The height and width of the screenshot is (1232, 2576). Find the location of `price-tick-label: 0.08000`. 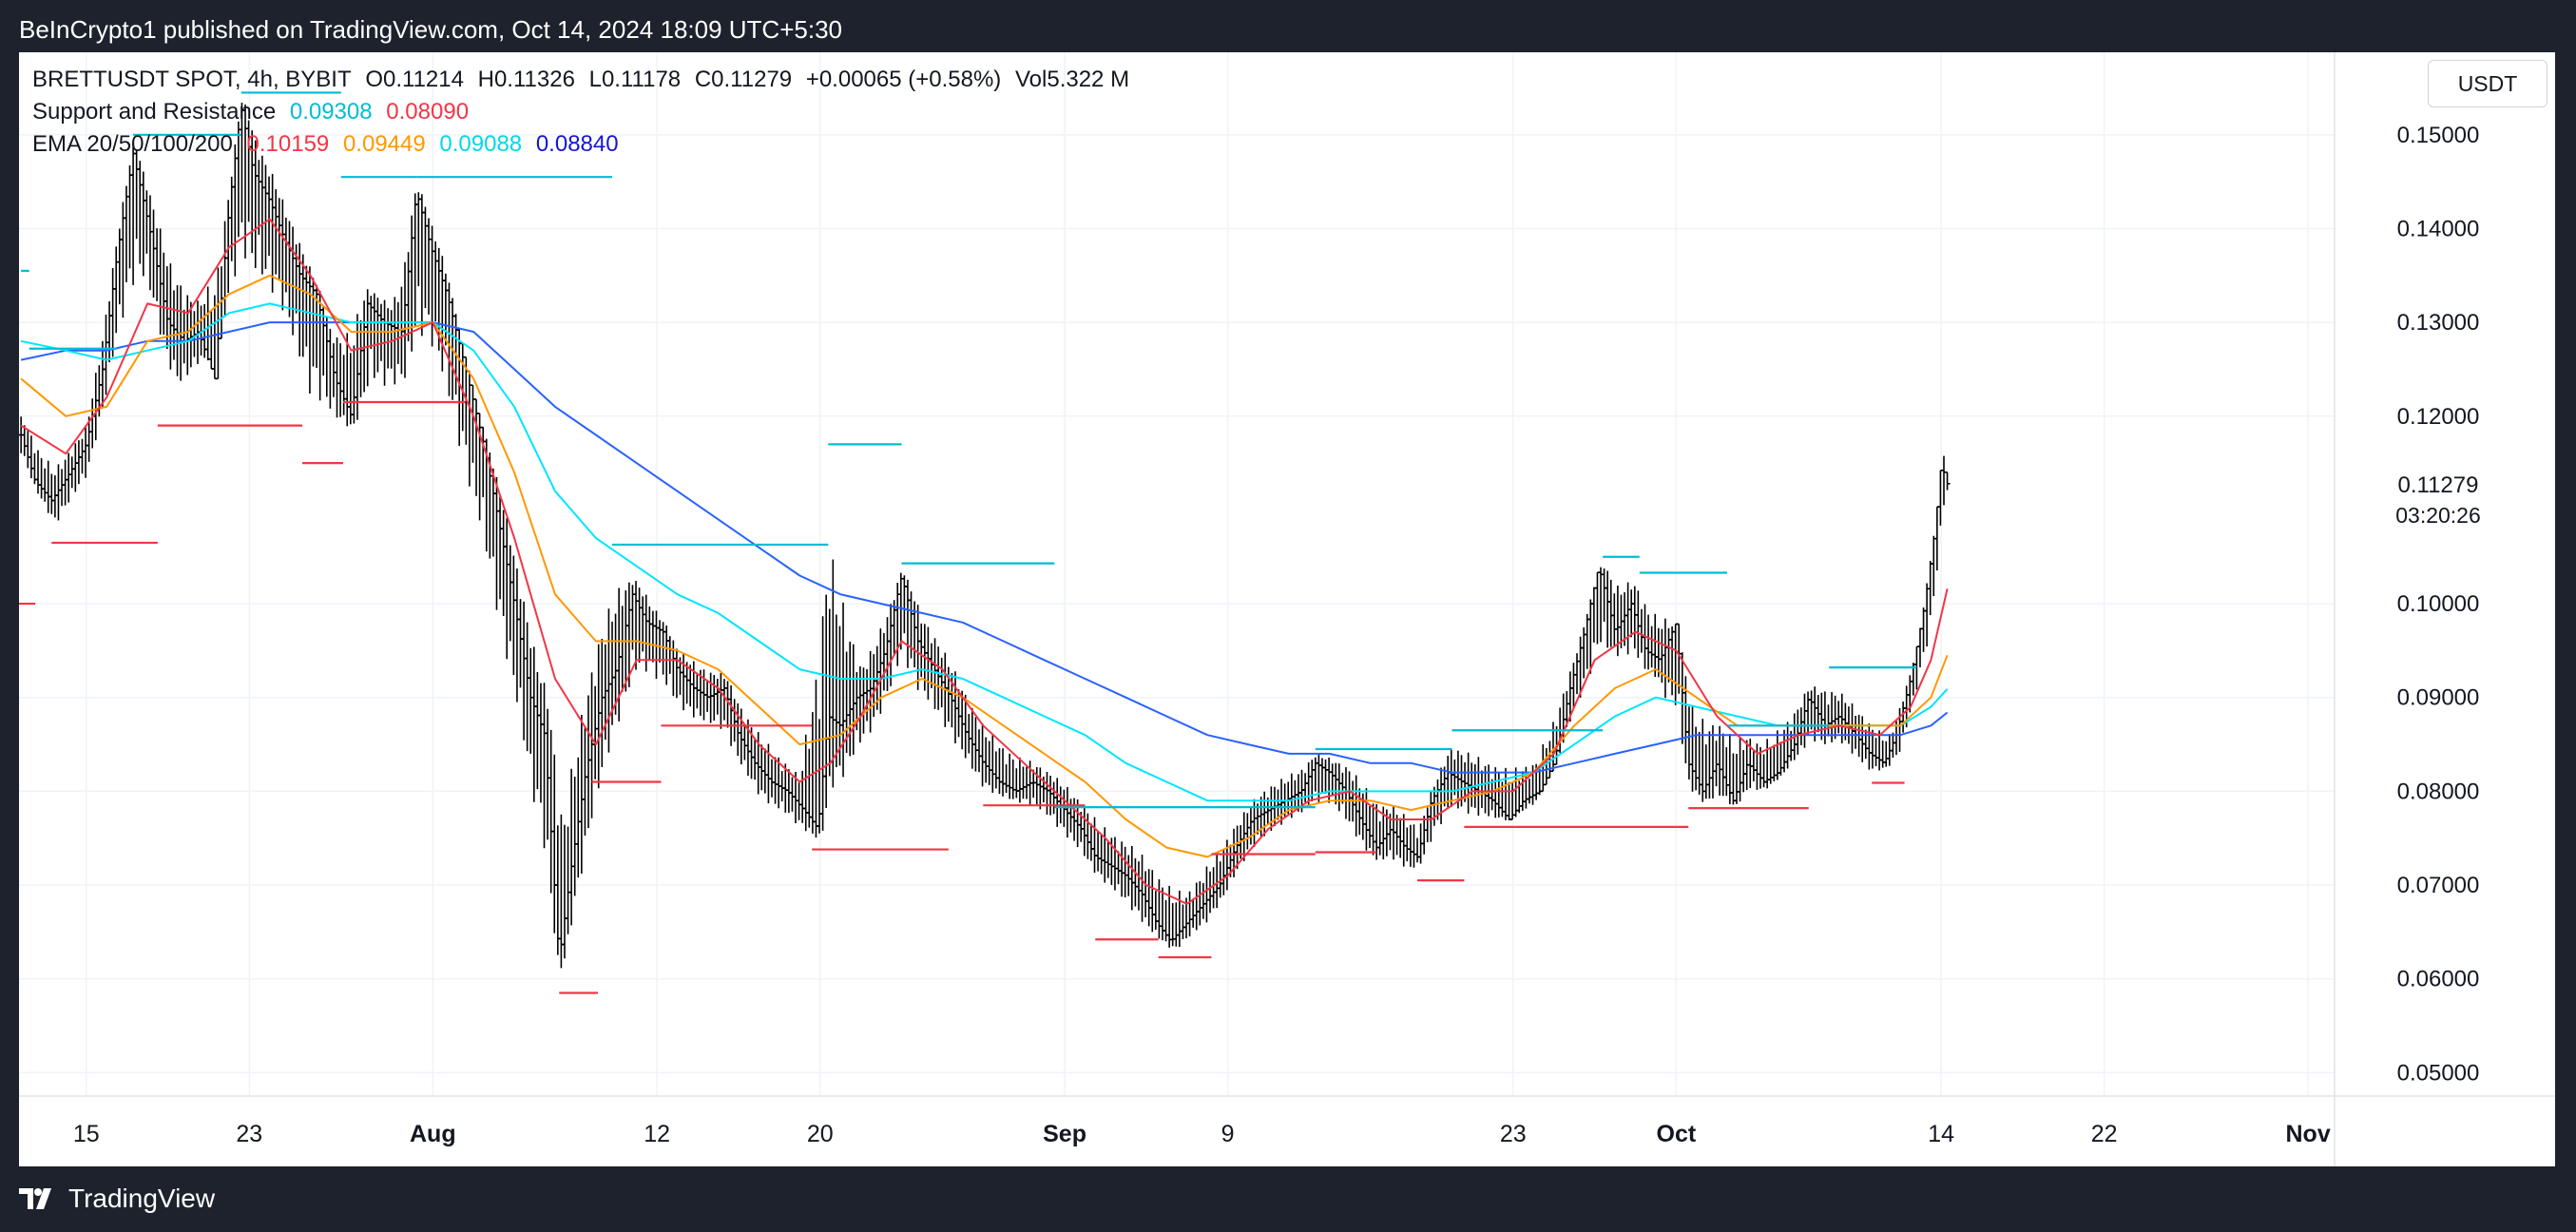

price-tick-label: 0.08000 is located at coordinates (2438, 791).